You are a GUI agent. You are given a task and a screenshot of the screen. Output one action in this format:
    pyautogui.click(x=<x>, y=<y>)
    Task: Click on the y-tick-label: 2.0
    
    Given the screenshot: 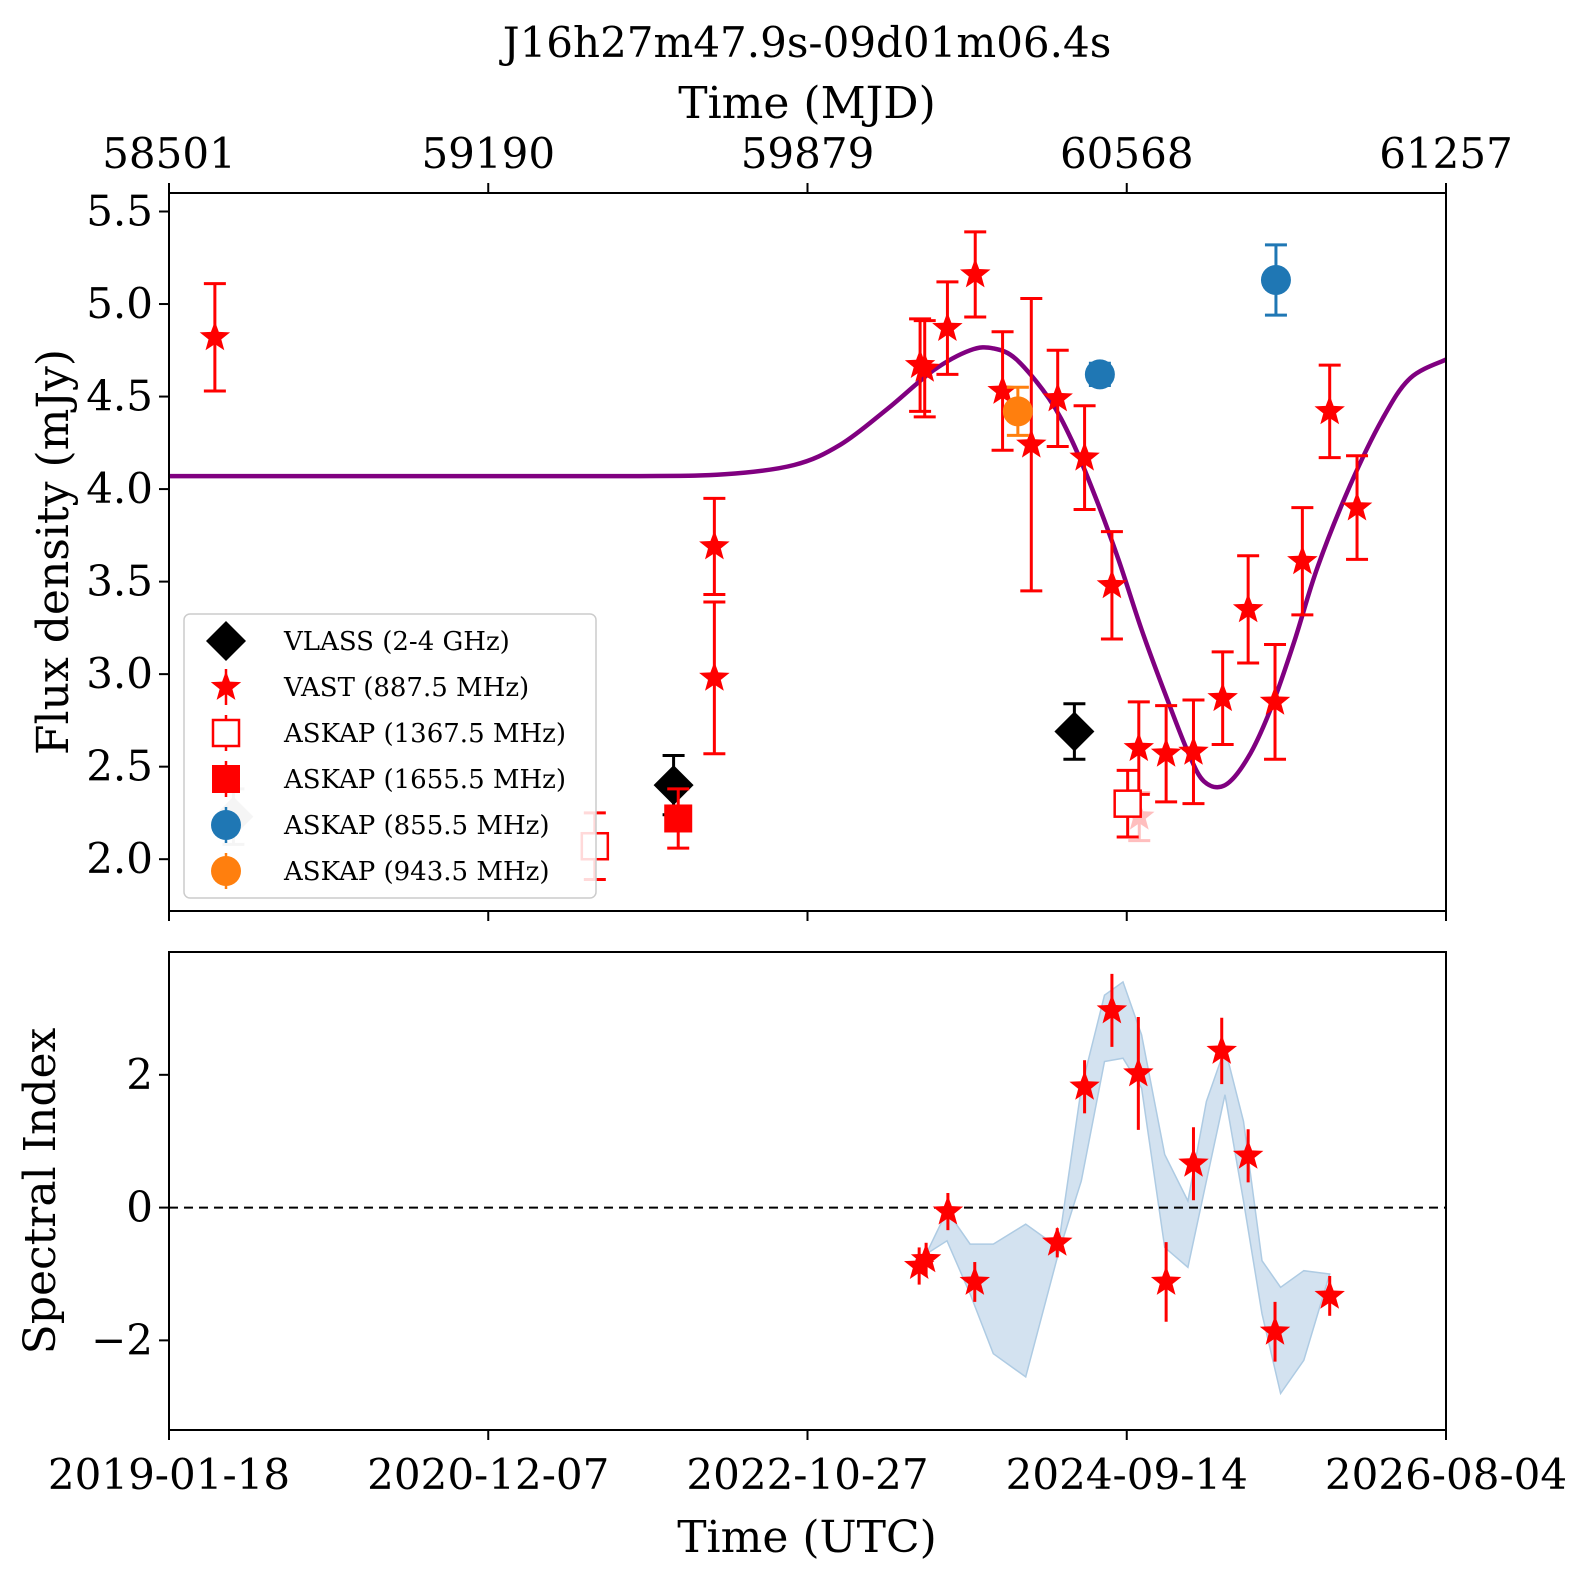 What is the action you would take?
    pyautogui.click(x=119, y=858)
    